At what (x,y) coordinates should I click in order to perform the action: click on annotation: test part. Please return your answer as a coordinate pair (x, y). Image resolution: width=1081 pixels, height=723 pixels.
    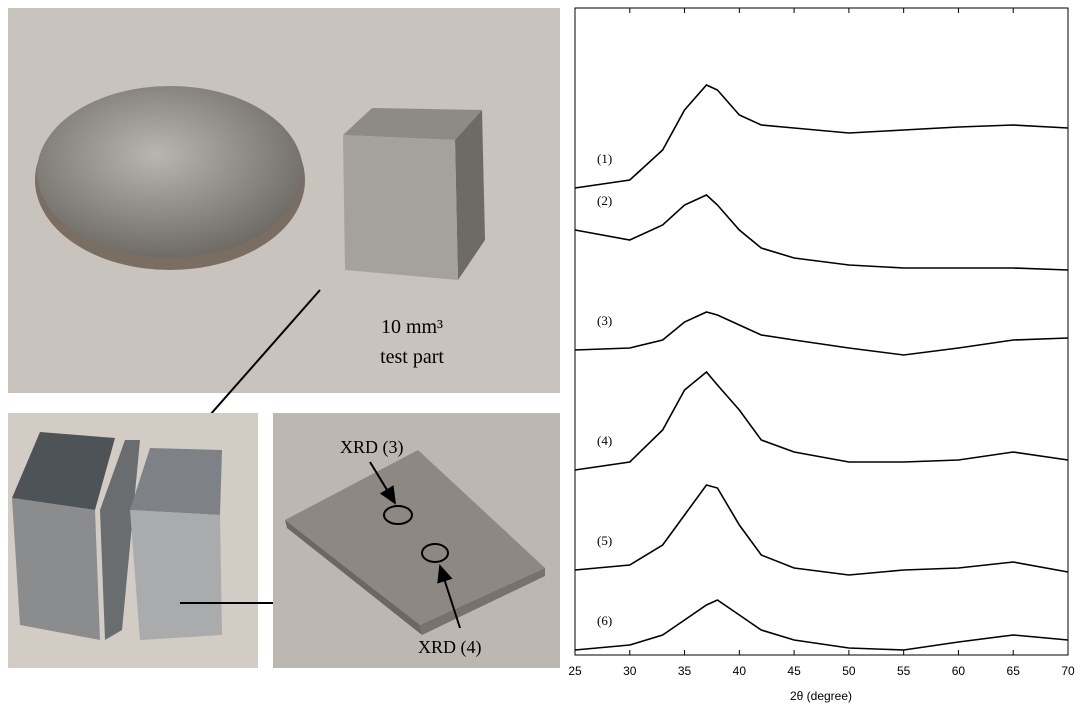
    Looking at the image, I should click on (412, 357).